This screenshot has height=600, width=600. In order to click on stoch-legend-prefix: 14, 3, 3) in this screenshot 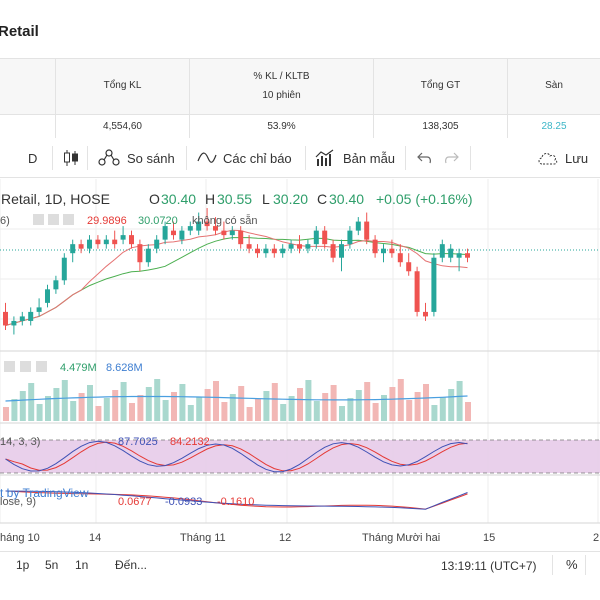, I will do `click(20, 442)`.